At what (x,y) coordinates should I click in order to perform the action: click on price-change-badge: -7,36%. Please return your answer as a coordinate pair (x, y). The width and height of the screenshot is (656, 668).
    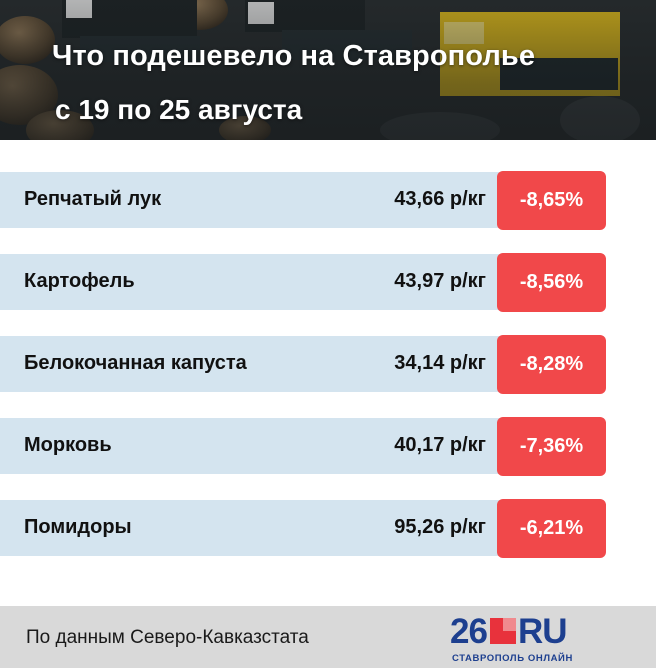
    Looking at the image, I should click on (551, 446).